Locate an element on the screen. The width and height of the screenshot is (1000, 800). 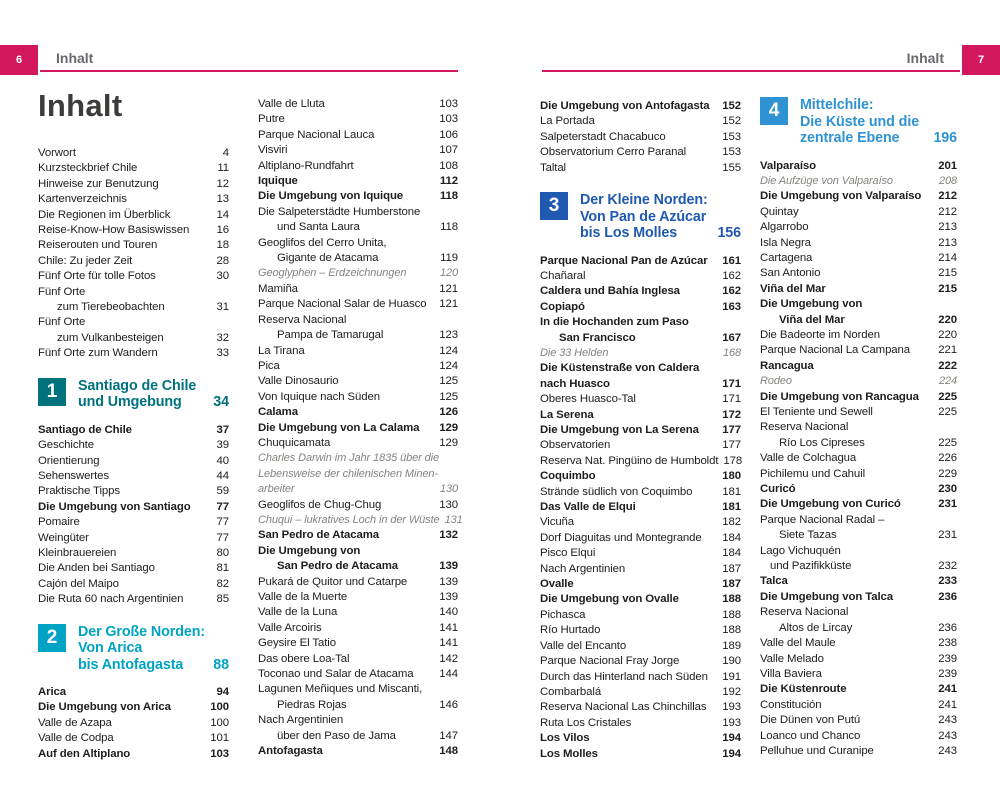
toc-entry: Pampa de Tamarugal 123 is located at coordinates (358, 335).